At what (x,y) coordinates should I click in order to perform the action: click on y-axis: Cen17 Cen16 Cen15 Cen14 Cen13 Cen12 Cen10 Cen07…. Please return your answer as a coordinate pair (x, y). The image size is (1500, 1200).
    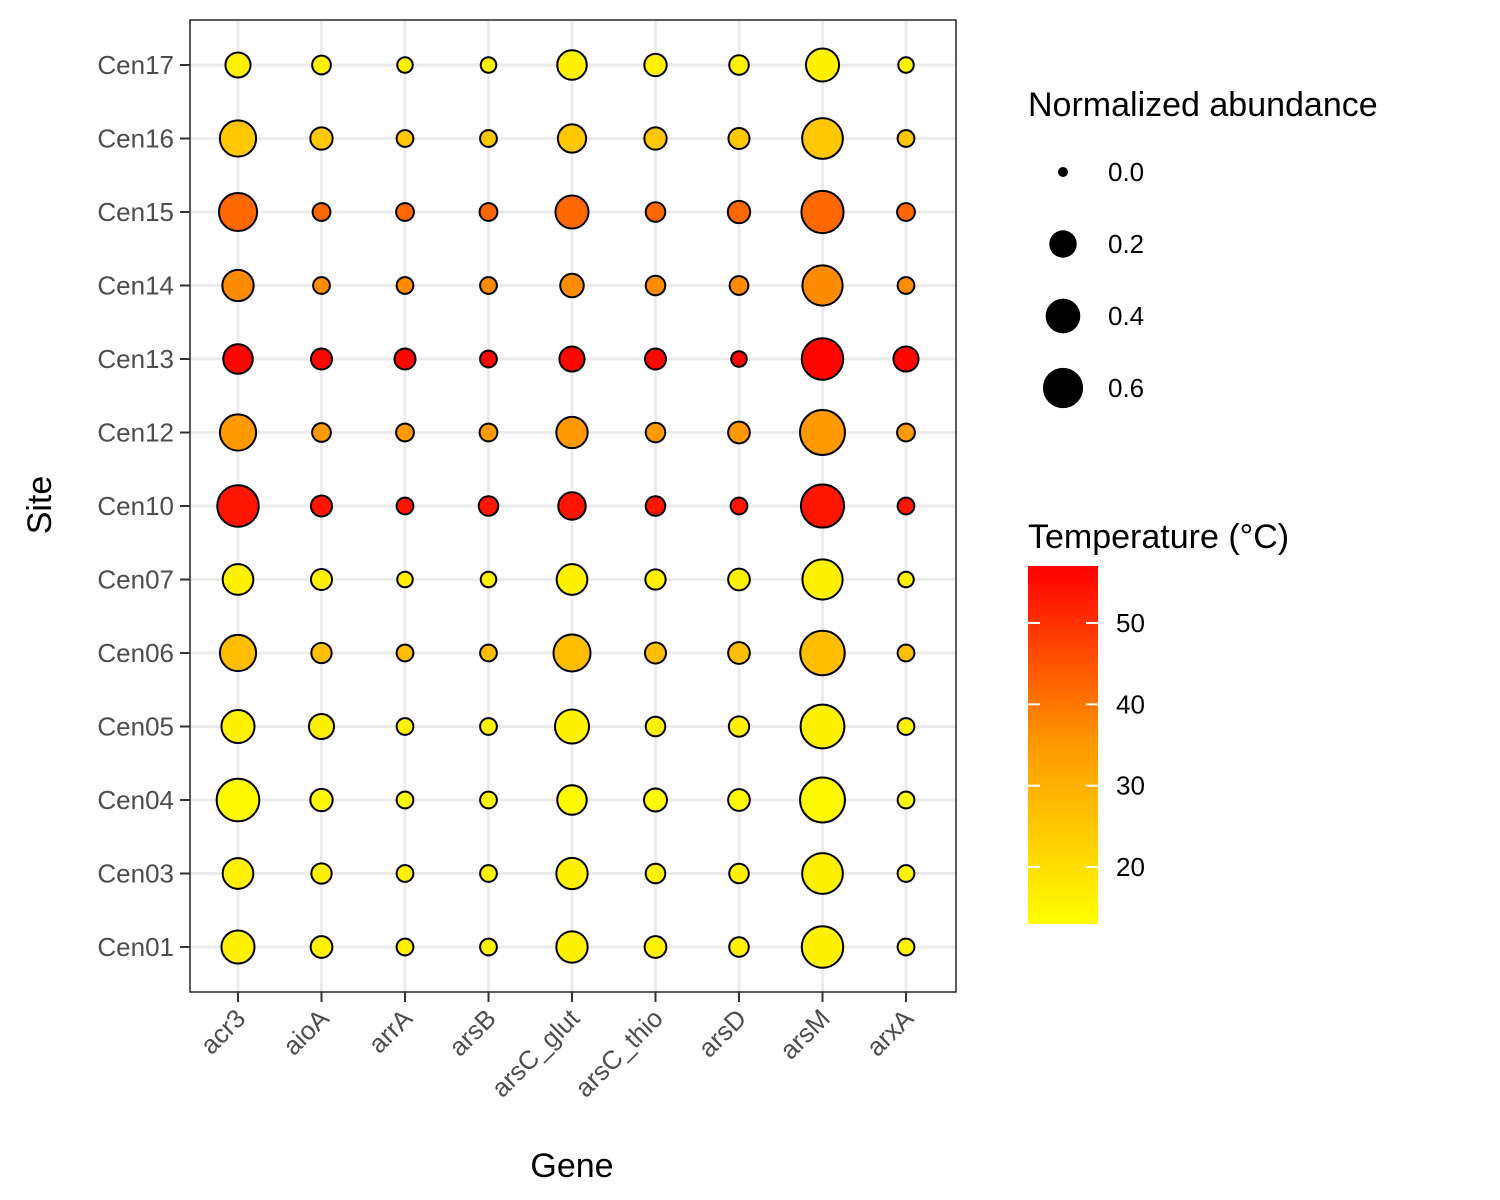
    Looking at the image, I should click on (143, 506).